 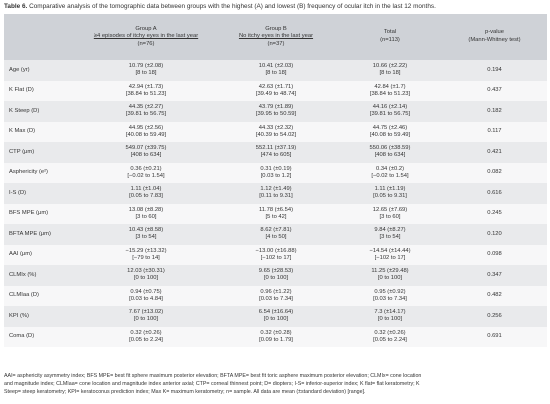 What do you see at coordinates (390, 66) in the screenshot?
I see `total-cell-line: 10.66 (±2.22)` at bounding box center [390, 66].